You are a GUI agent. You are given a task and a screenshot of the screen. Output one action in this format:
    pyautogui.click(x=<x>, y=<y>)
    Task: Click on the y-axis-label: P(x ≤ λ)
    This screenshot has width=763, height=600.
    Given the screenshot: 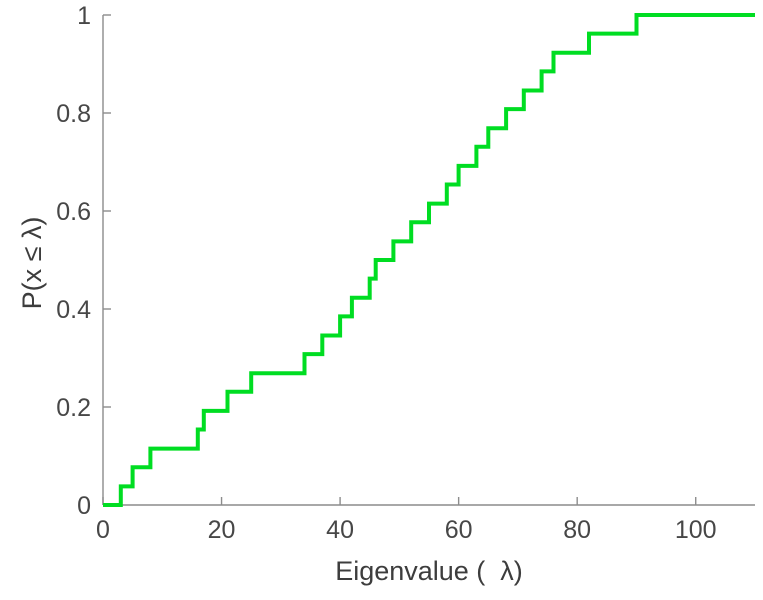 What is the action you would take?
    pyautogui.click(x=32, y=263)
    